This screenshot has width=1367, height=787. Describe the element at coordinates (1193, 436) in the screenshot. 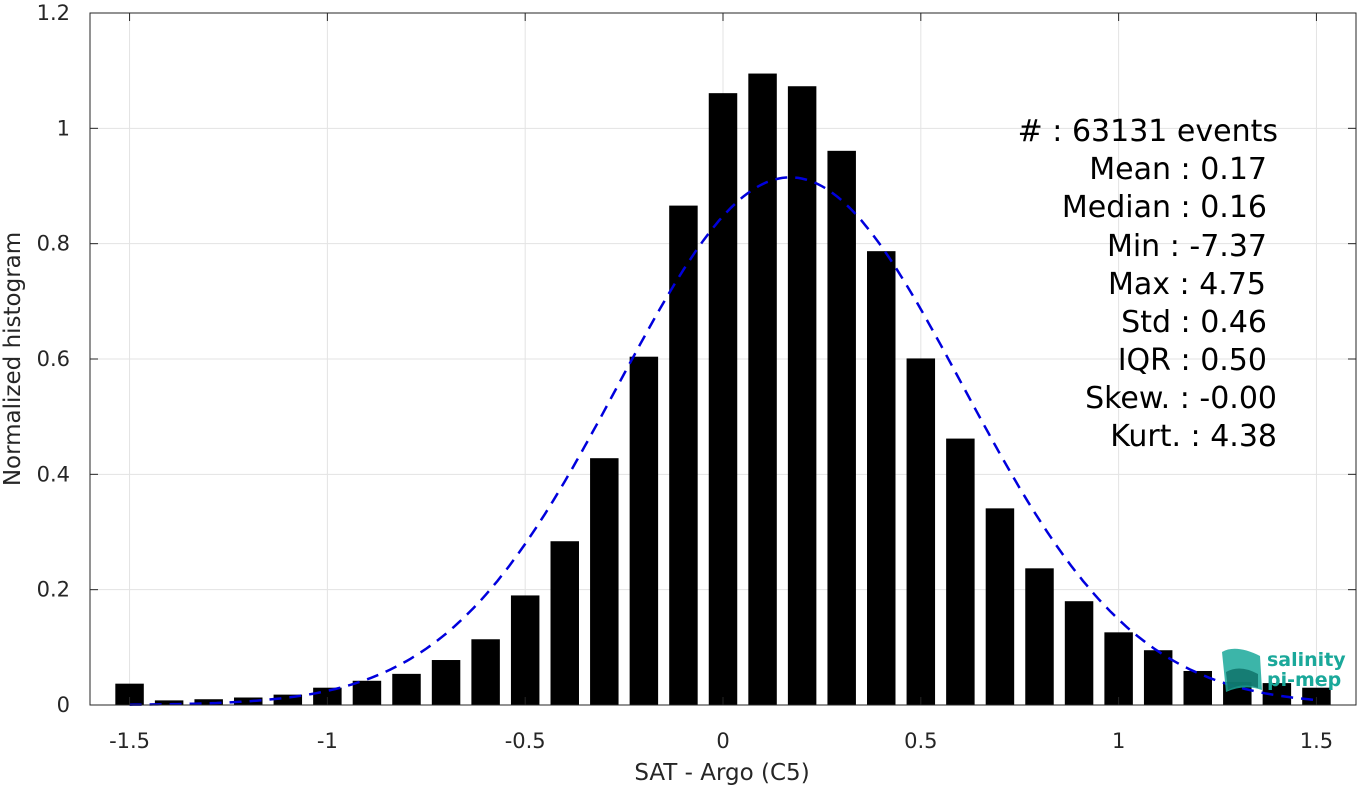

I see `stat-kurt: Kurt. : 4.38` at that location.